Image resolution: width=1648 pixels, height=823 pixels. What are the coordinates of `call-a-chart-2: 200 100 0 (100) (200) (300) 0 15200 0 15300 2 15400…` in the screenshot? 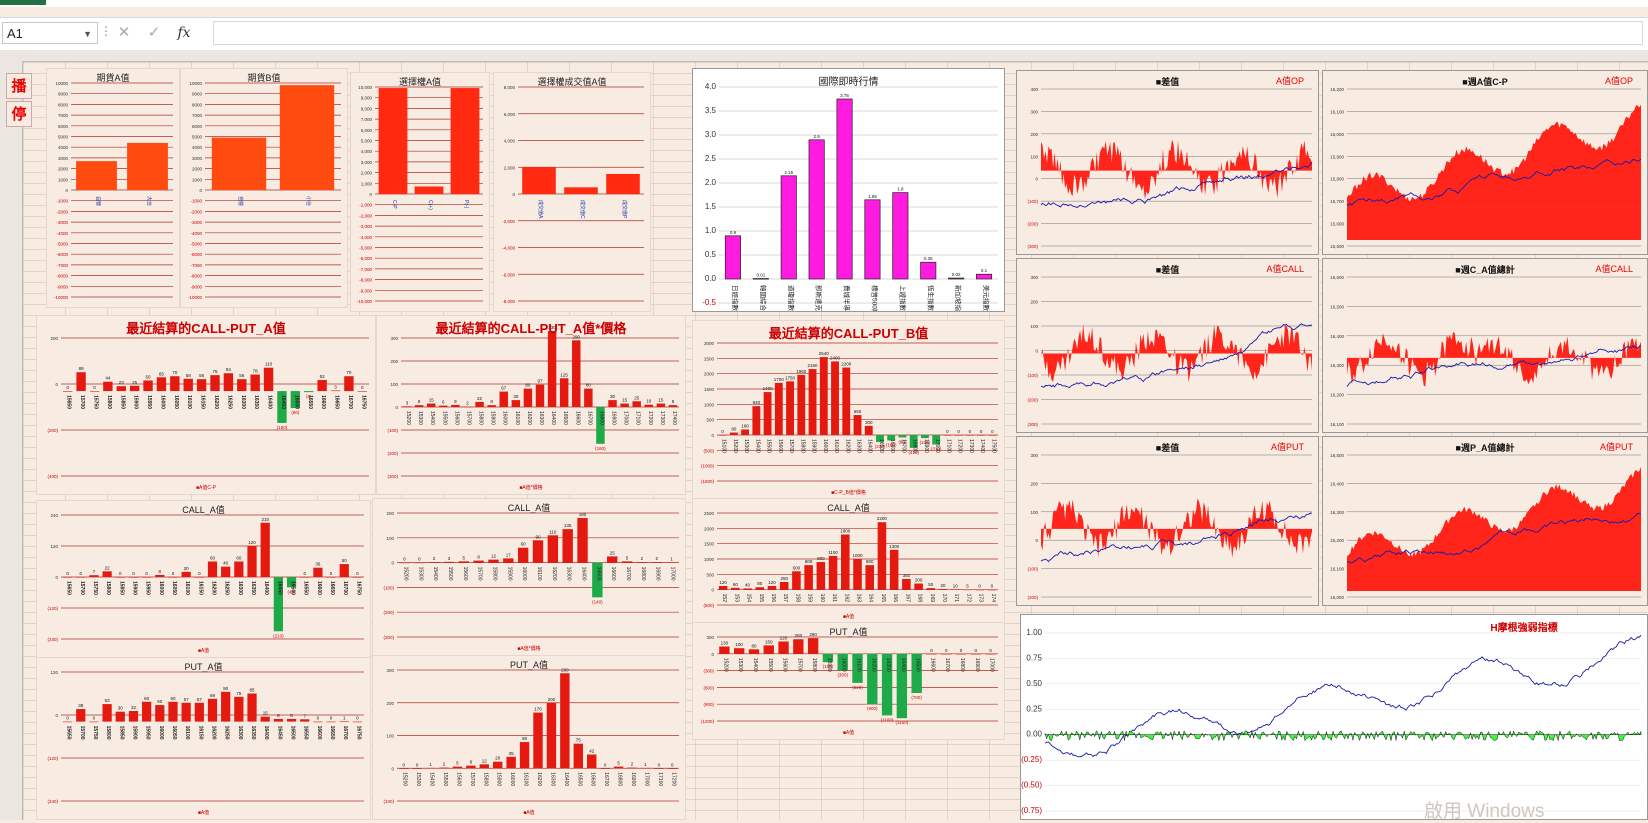 It's located at (529, 577).